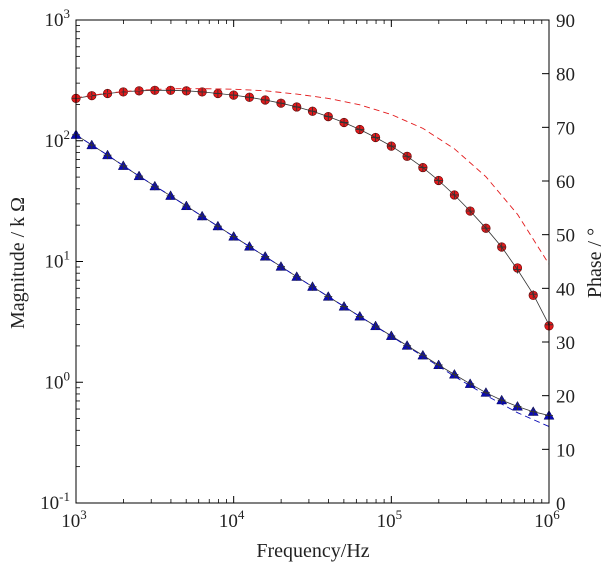  Describe the element at coordinates (565, 75) in the screenshot. I see `y-right-tick-label: 80` at that location.